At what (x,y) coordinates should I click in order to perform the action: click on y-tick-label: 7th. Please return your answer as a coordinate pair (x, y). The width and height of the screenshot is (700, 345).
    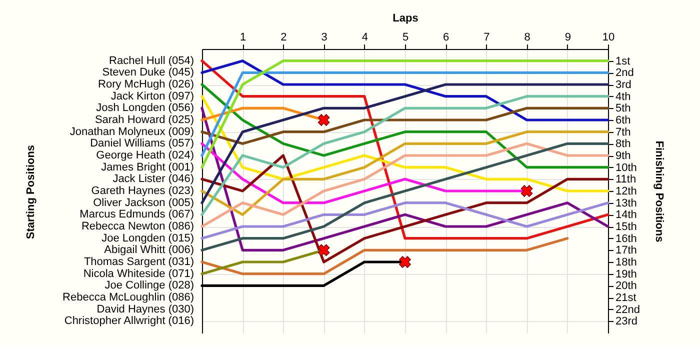
    Looking at the image, I should click on (623, 132).